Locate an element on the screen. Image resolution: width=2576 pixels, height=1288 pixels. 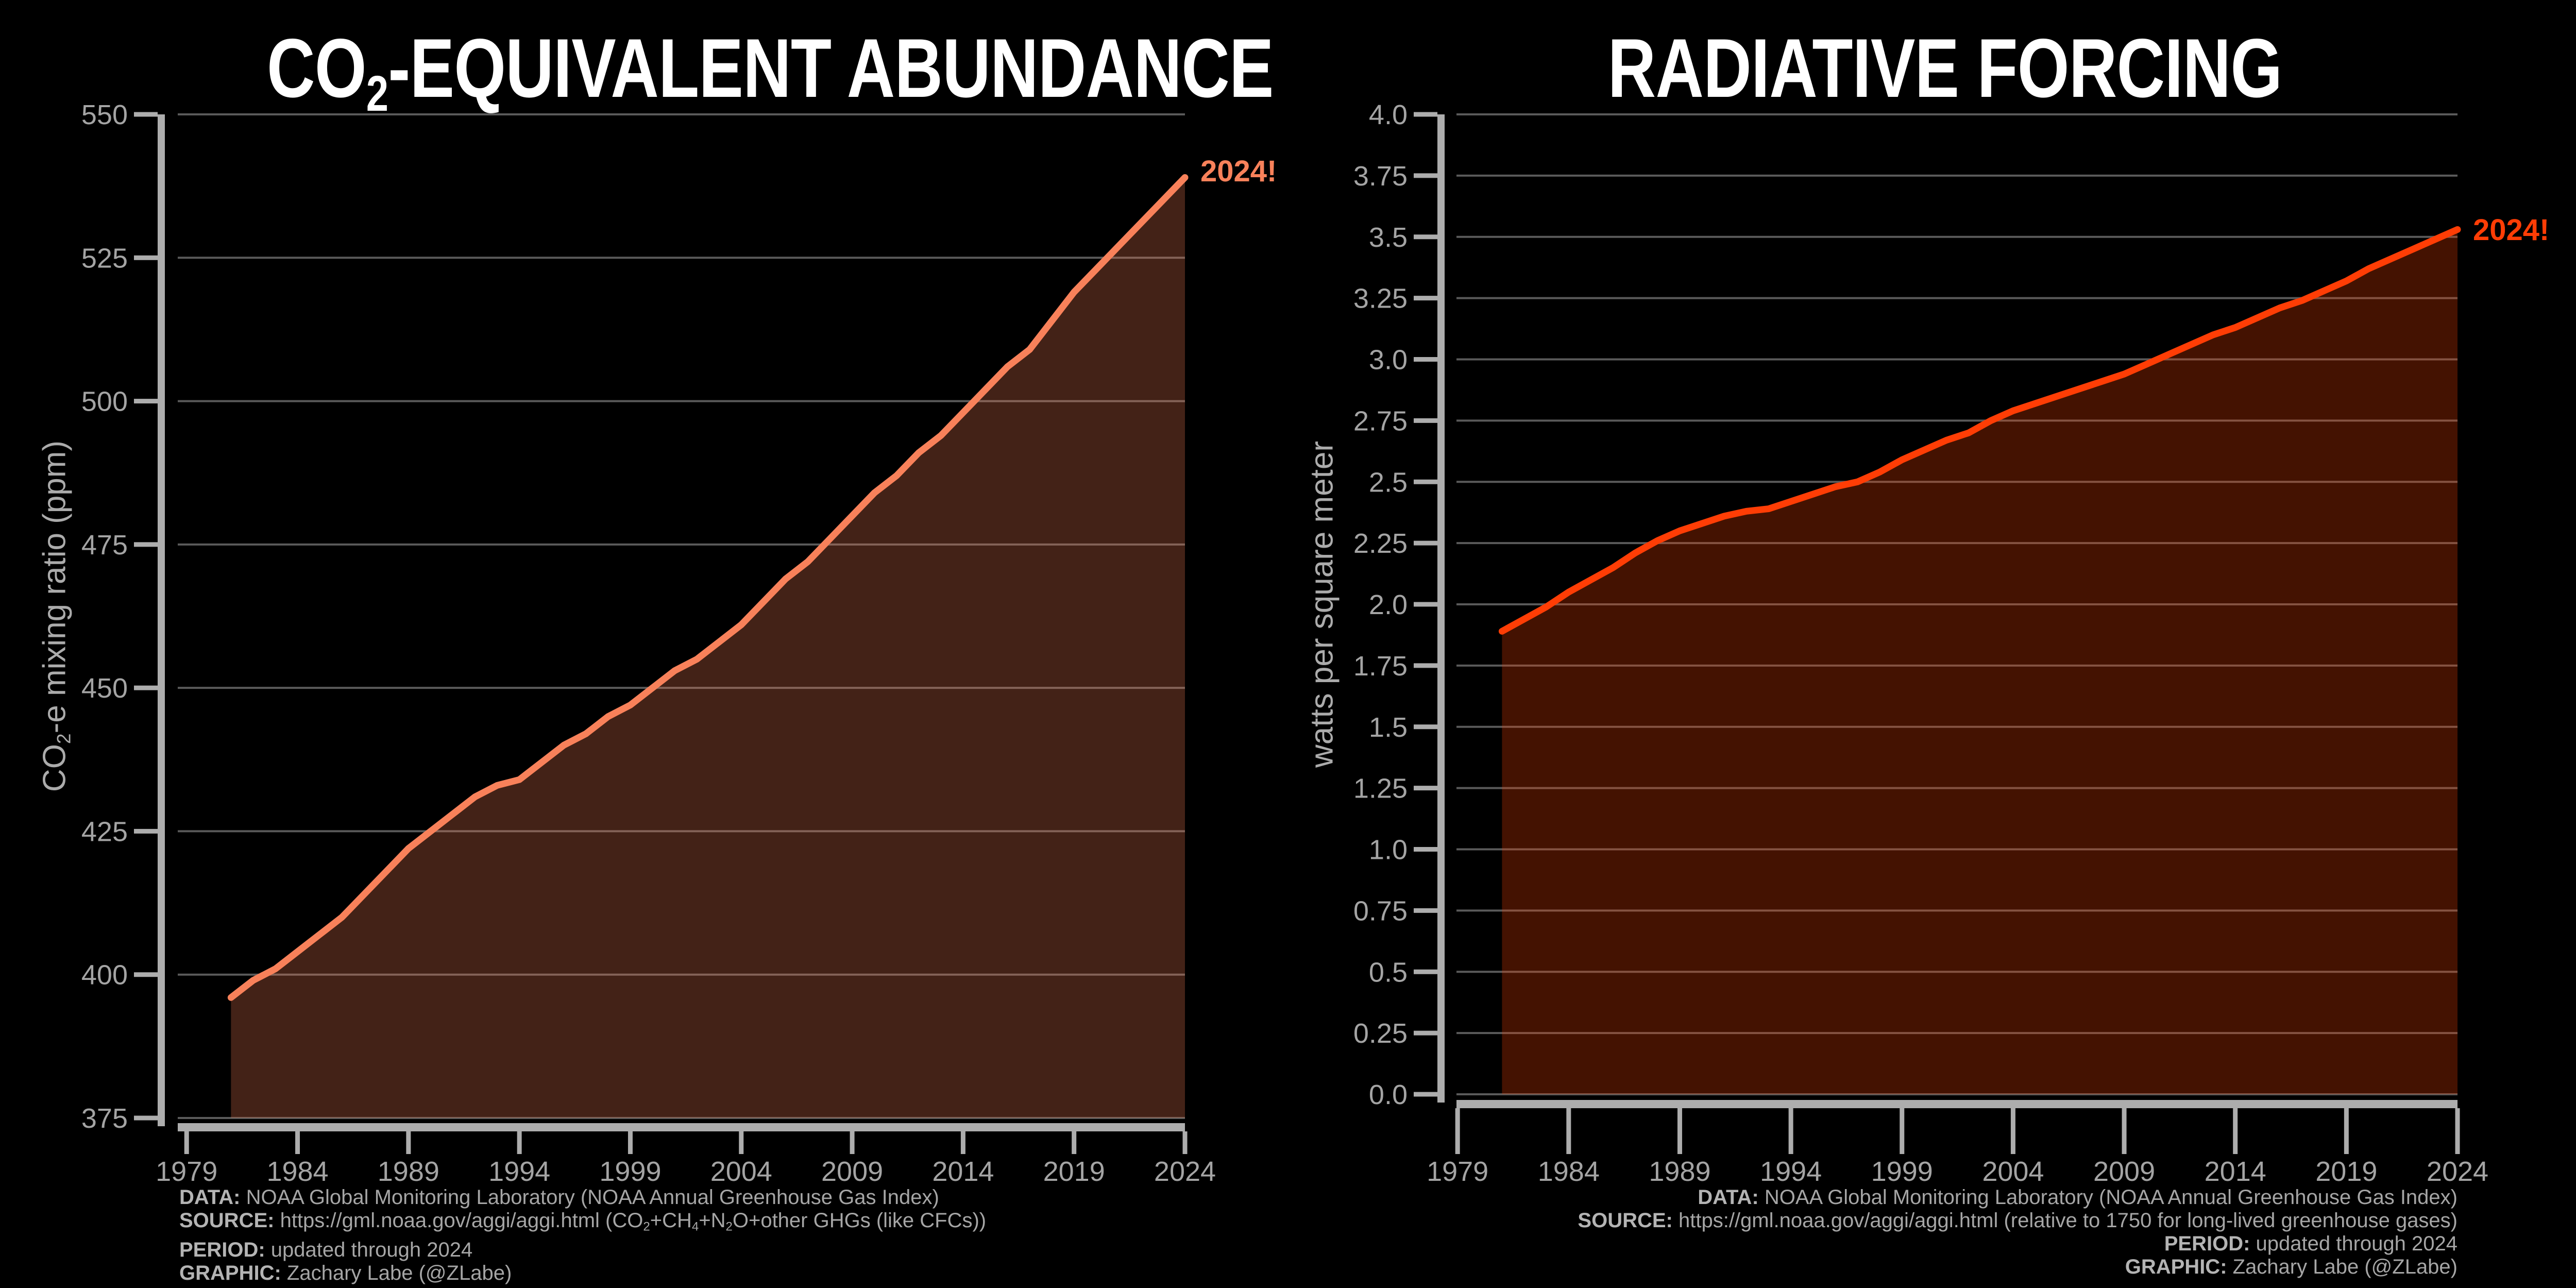
data-line is located at coordinates (1979, 430).